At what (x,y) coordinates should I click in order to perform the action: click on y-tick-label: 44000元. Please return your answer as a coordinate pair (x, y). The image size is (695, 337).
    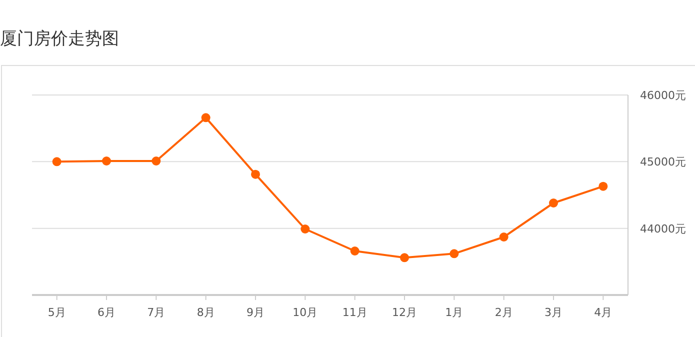
    Looking at the image, I should click on (663, 229).